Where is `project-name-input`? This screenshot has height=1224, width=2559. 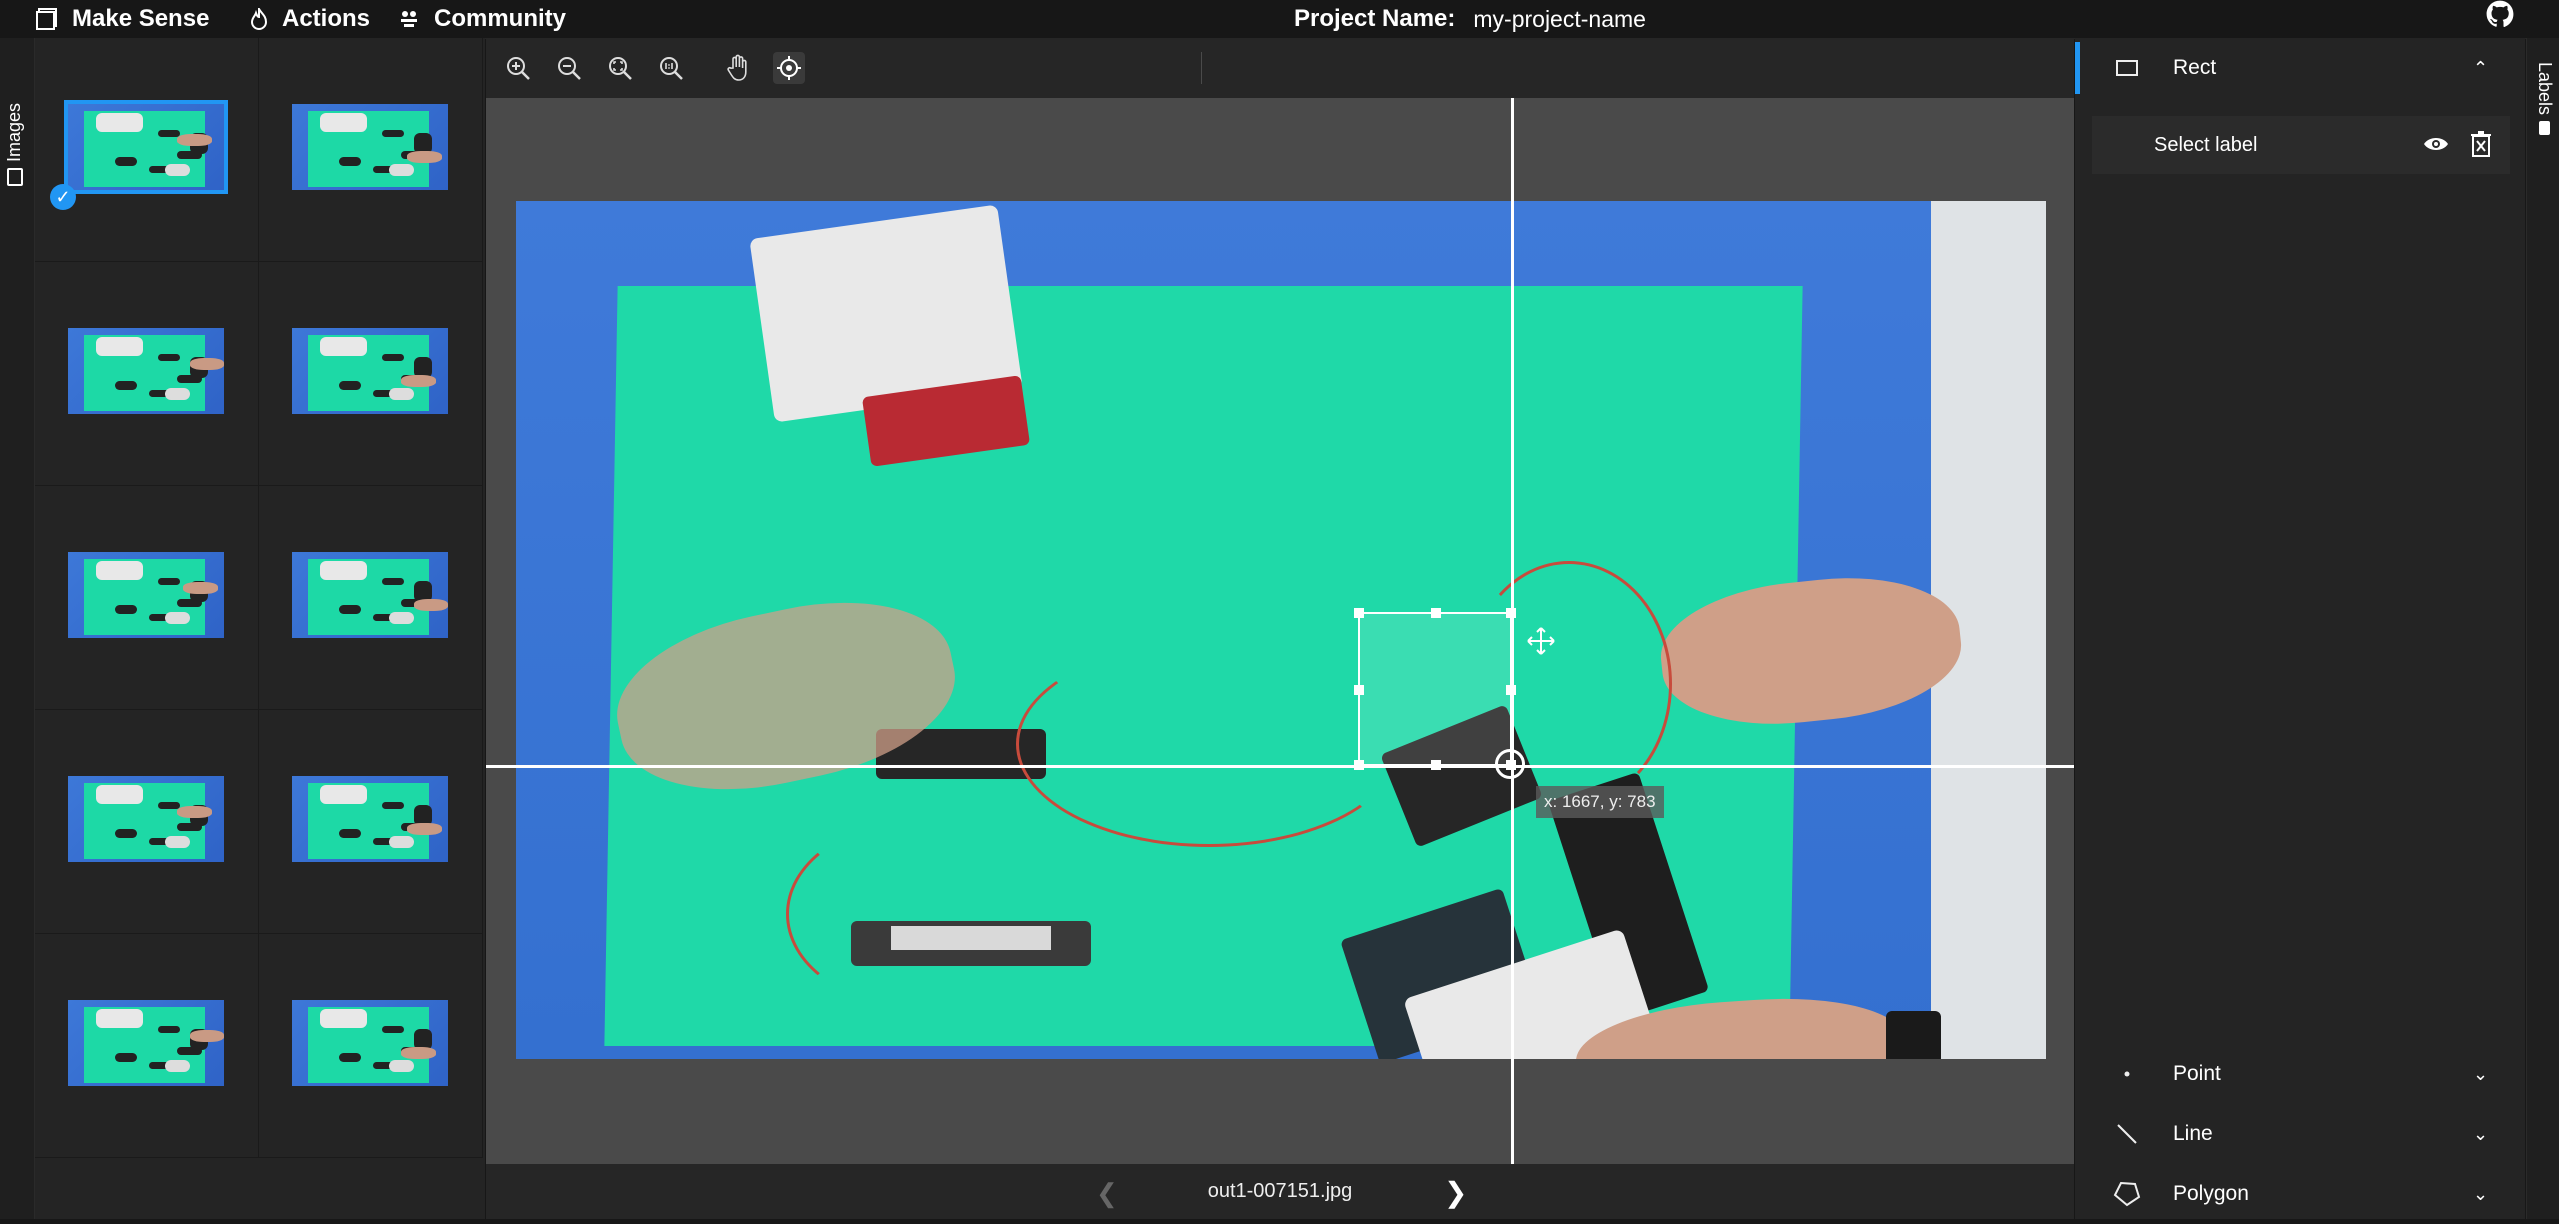
project-name-input is located at coordinates (1603, 19).